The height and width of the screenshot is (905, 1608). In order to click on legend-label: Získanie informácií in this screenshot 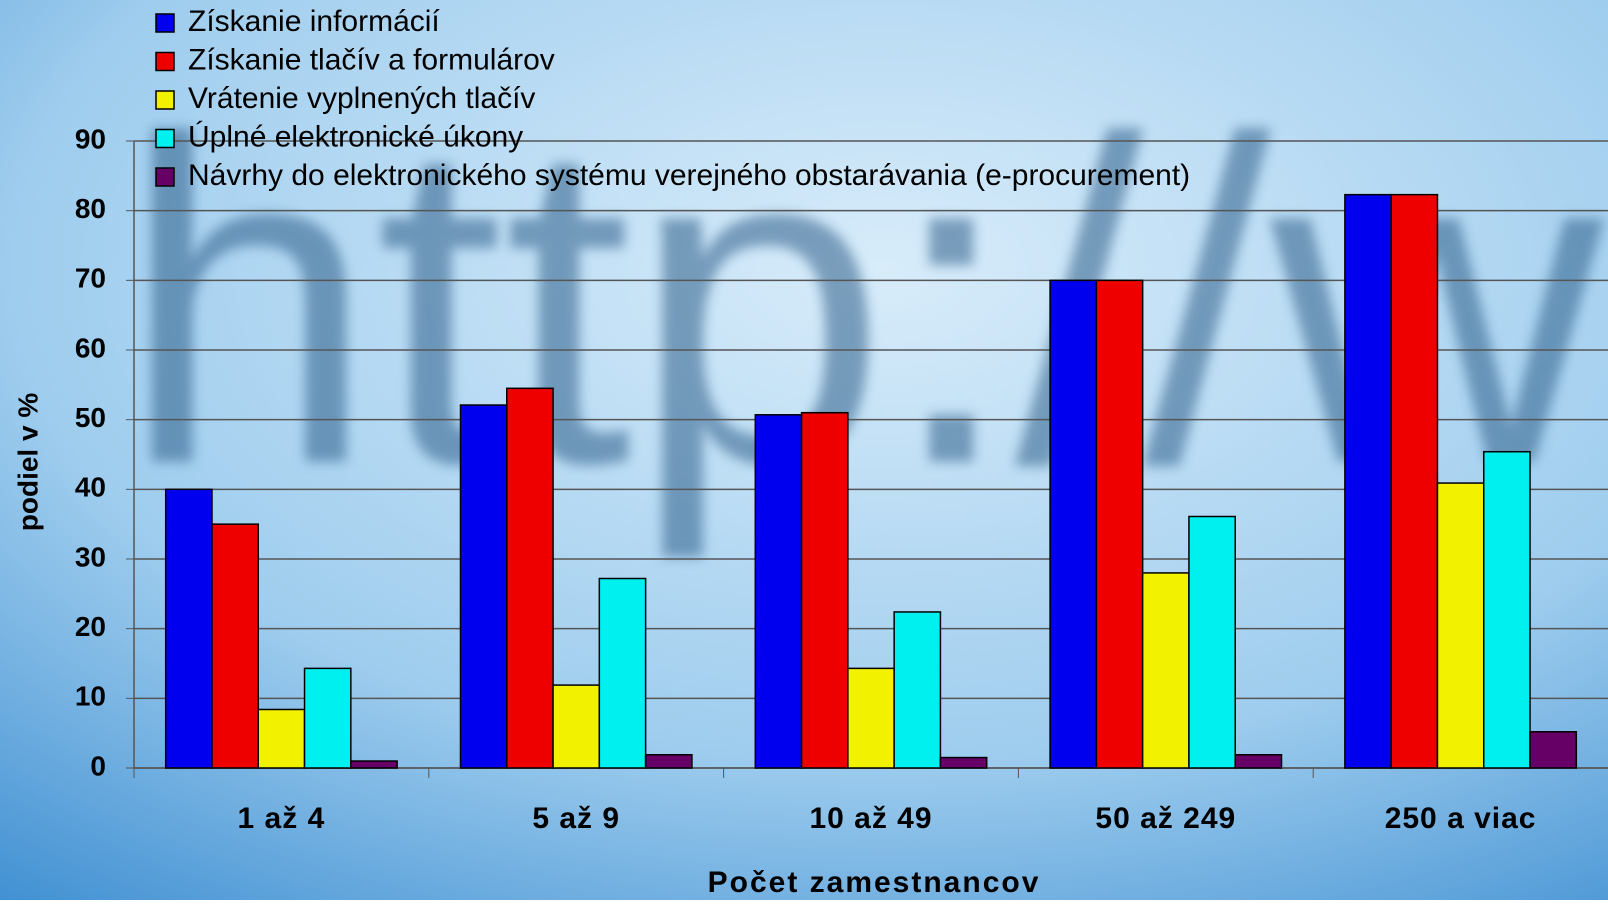, I will do `click(314, 21)`.